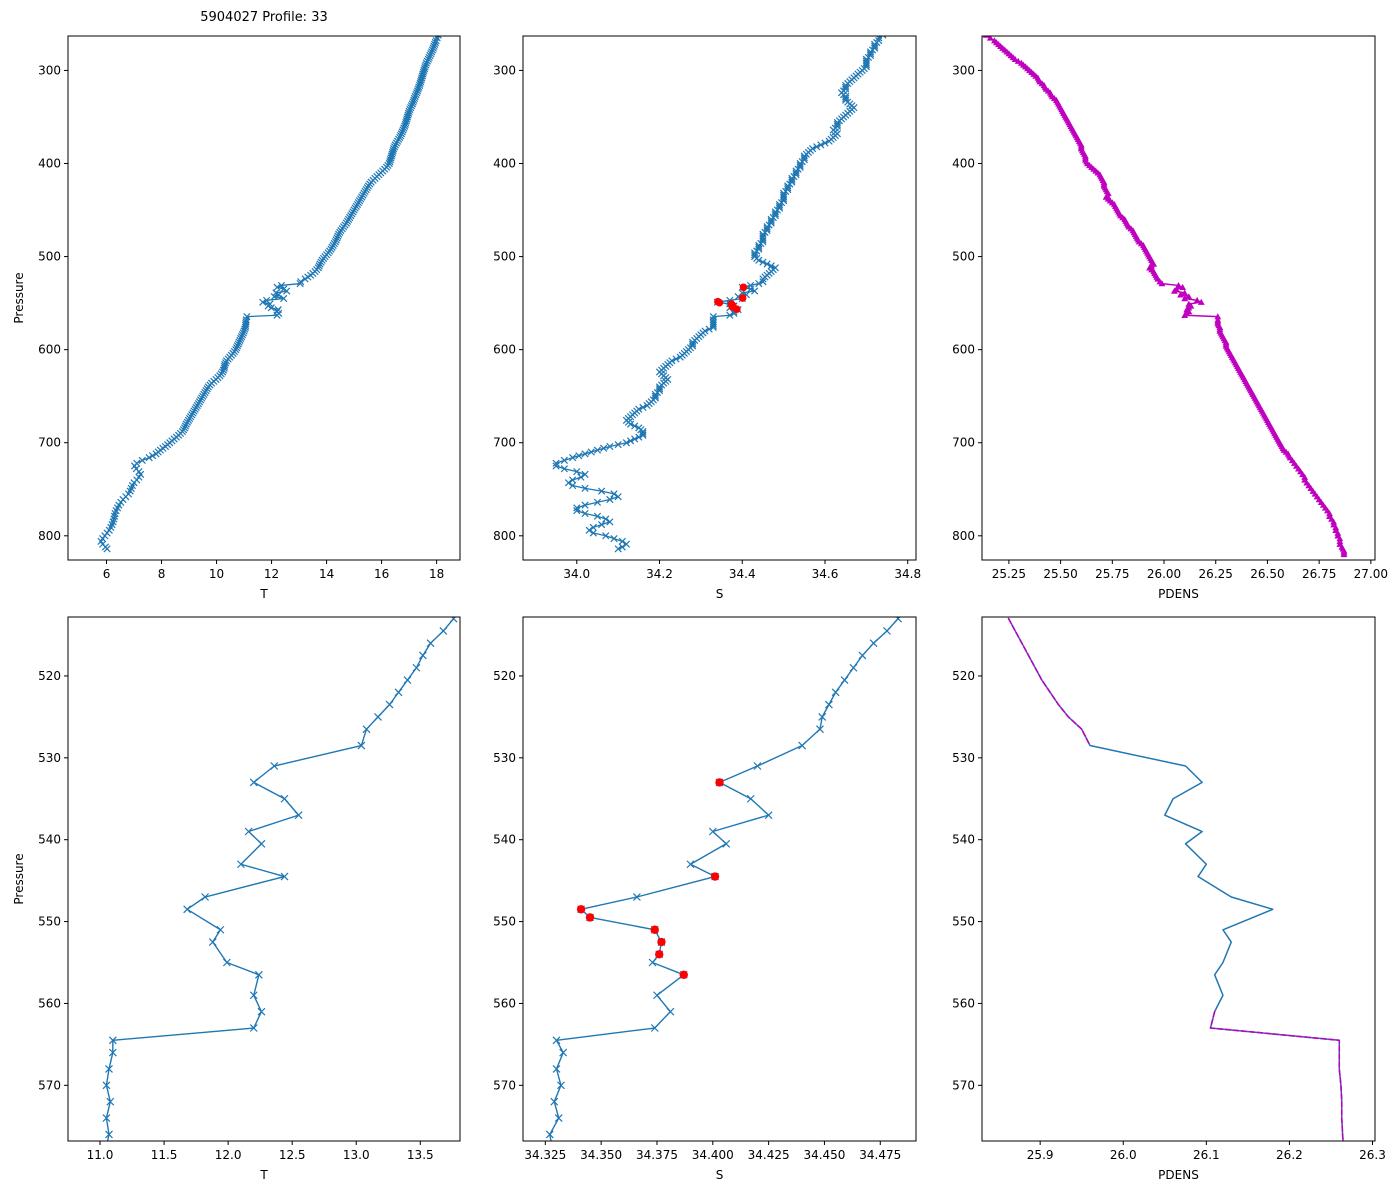 Image resolution: width=1400 pixels, height=1200 pixels. What do you see at coordinates (650, 878) in the screenshot?
I see `flagged-salinity-zoom-points-markers` at bounding box center [650, 878].